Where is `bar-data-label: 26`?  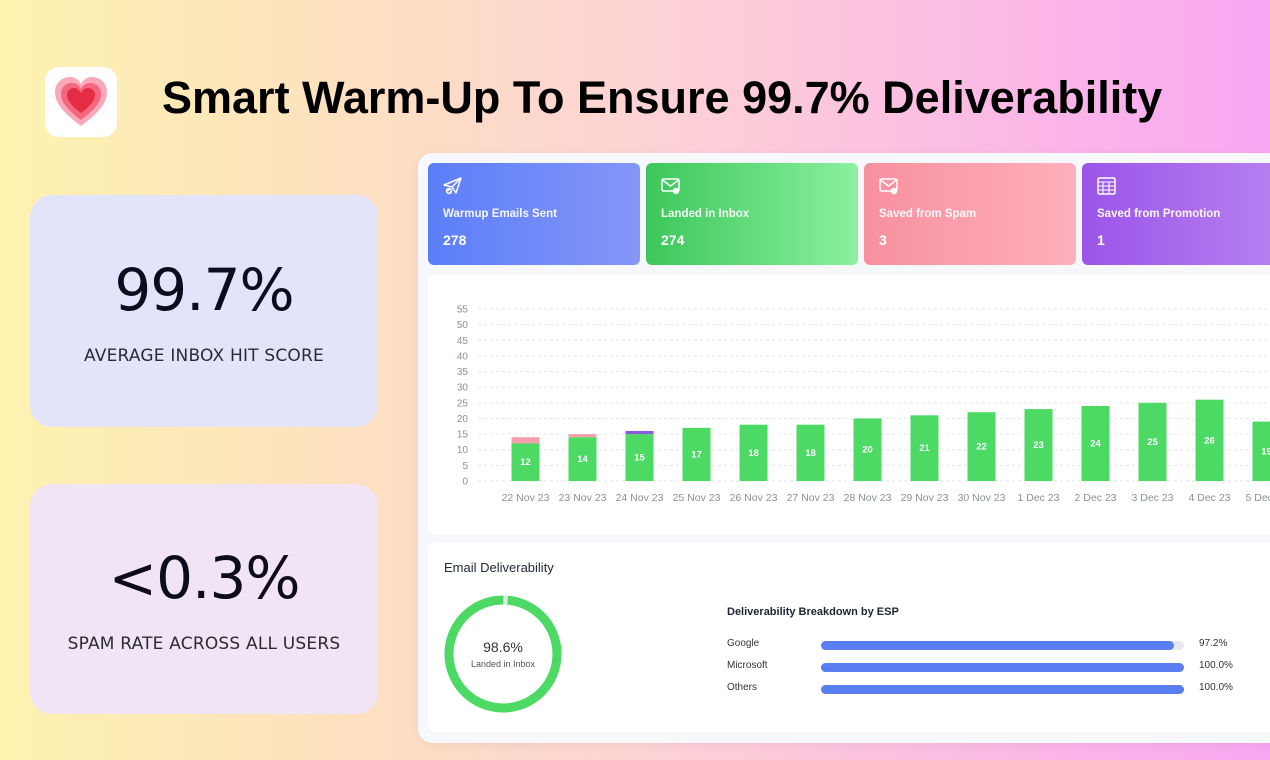 bar-data-label: 26 is located at coordinates (1209, 440).